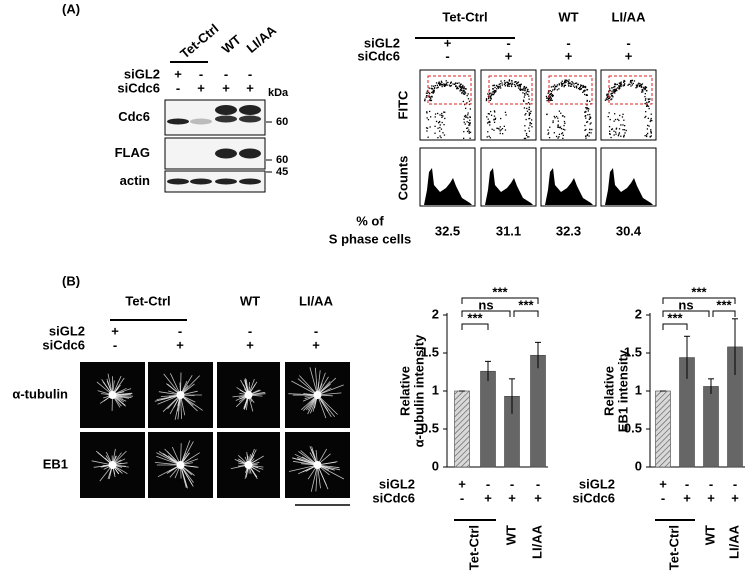 This screenshot has width=745, height=582. Describe the element at coordinates (509, 186) in the screenshot. I see `histogram` at that location.